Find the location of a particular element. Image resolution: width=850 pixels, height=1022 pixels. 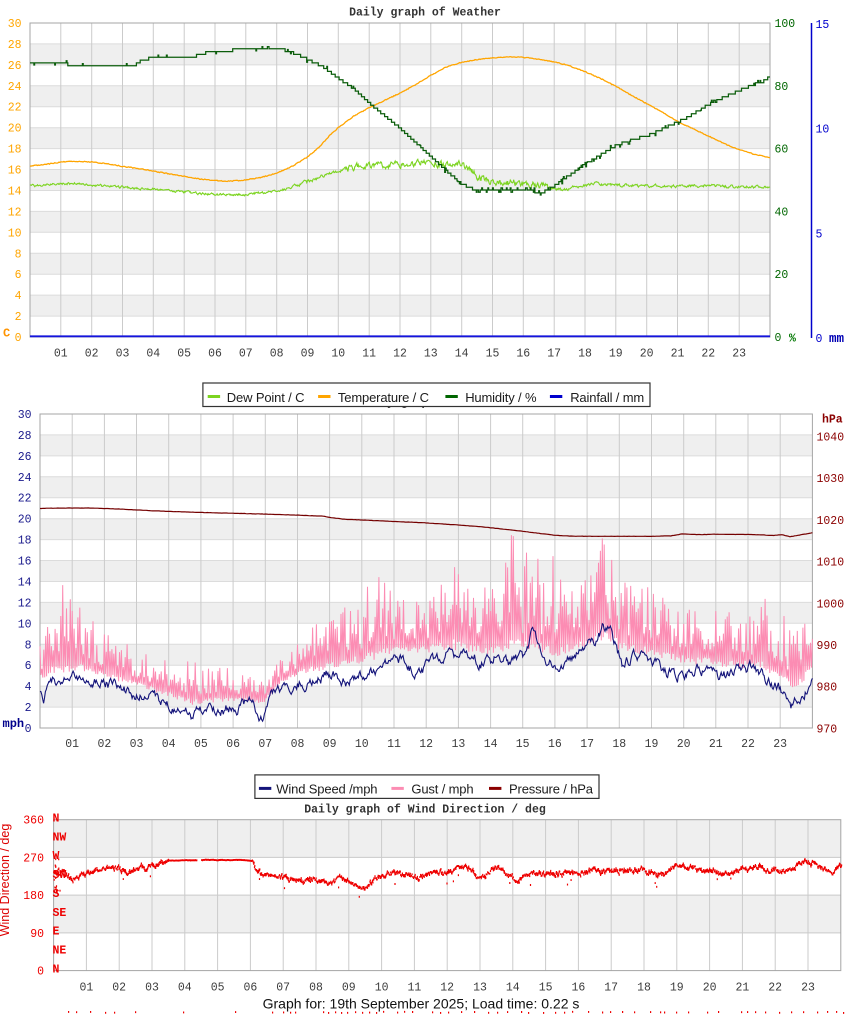

svg-text: S is located at coordinates (56, 894).